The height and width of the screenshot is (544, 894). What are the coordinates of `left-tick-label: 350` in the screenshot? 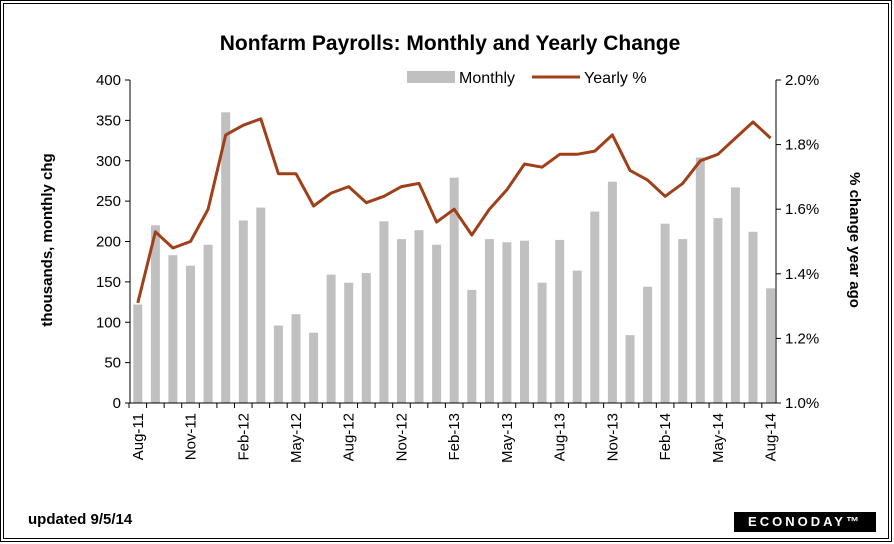 It's located at (108, 120).